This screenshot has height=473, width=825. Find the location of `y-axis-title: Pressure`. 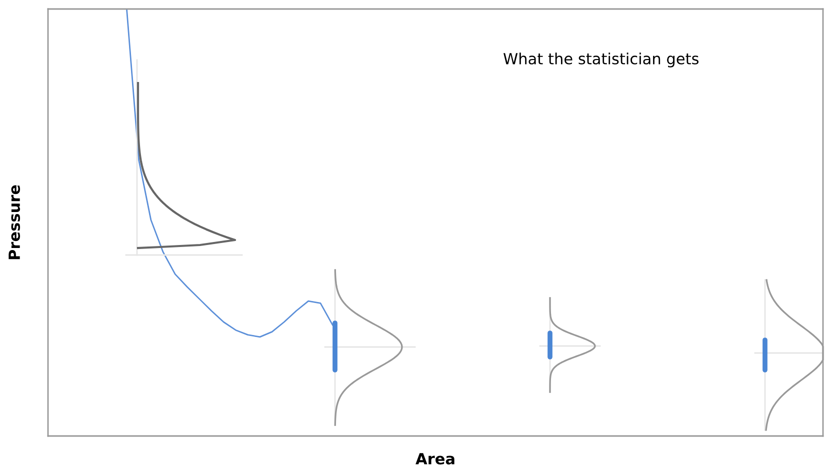

y-axis-title: Pressure is located at coordinates (14, 222).